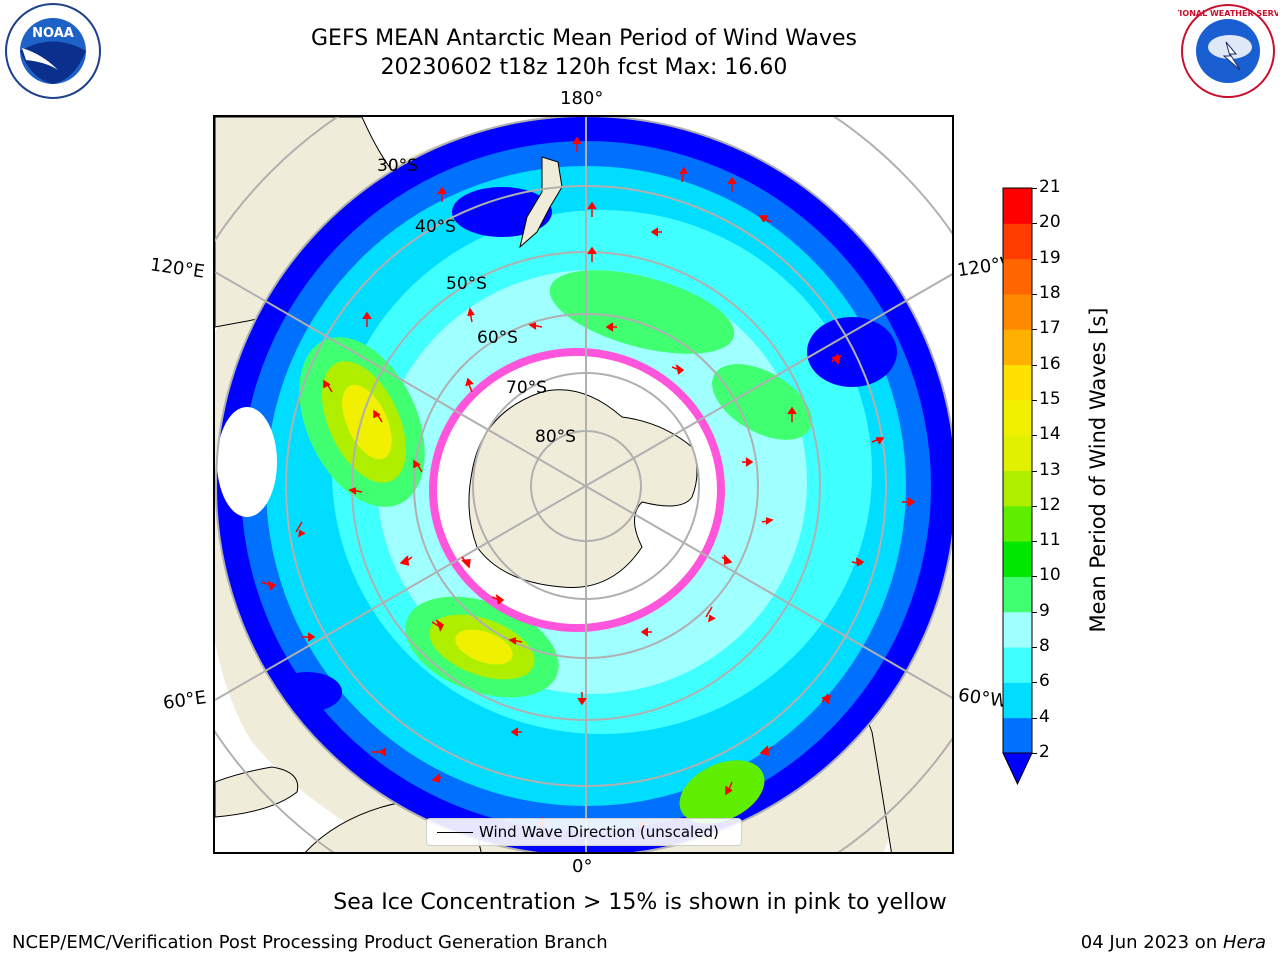 The height and width of the screenshot is (960, 1280). I want to click on colorbar-tick-label: 12, so click(1050, 504).